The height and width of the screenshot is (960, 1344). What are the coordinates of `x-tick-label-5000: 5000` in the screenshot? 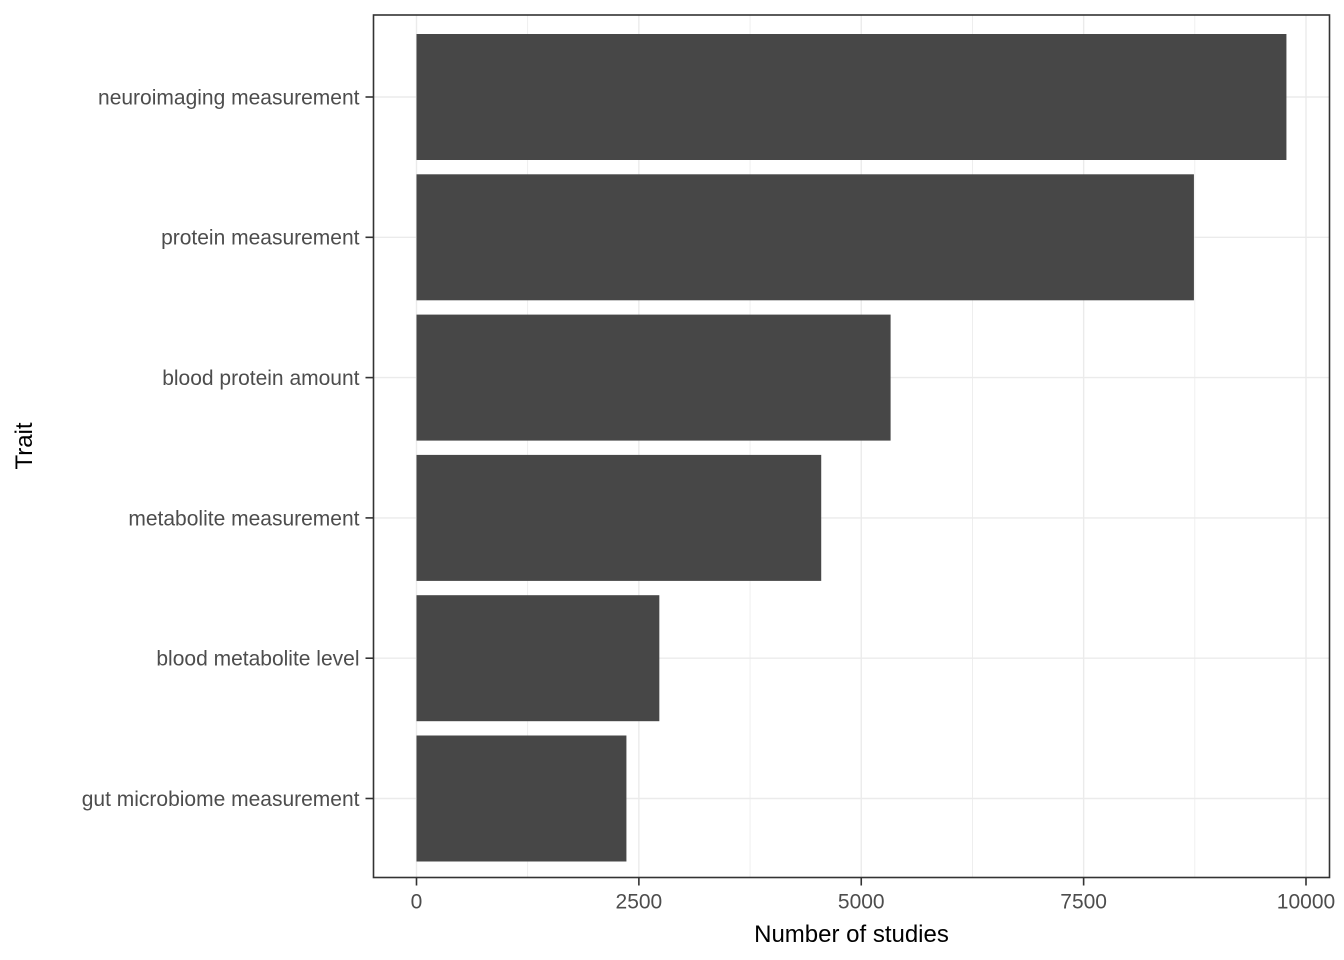 It's located at (861, 902).